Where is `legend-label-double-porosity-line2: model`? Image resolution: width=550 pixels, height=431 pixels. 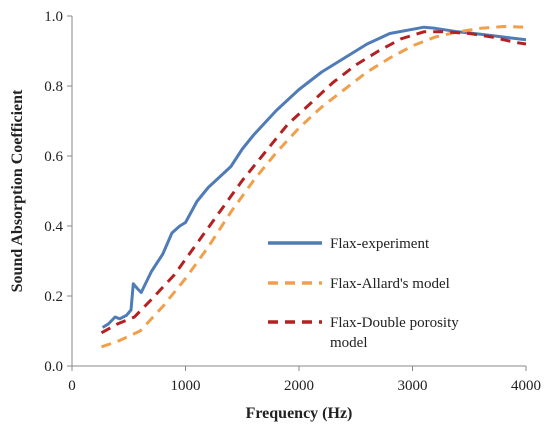
legend-label-double-porosity-line2: model is located at coordinates (349, 343).